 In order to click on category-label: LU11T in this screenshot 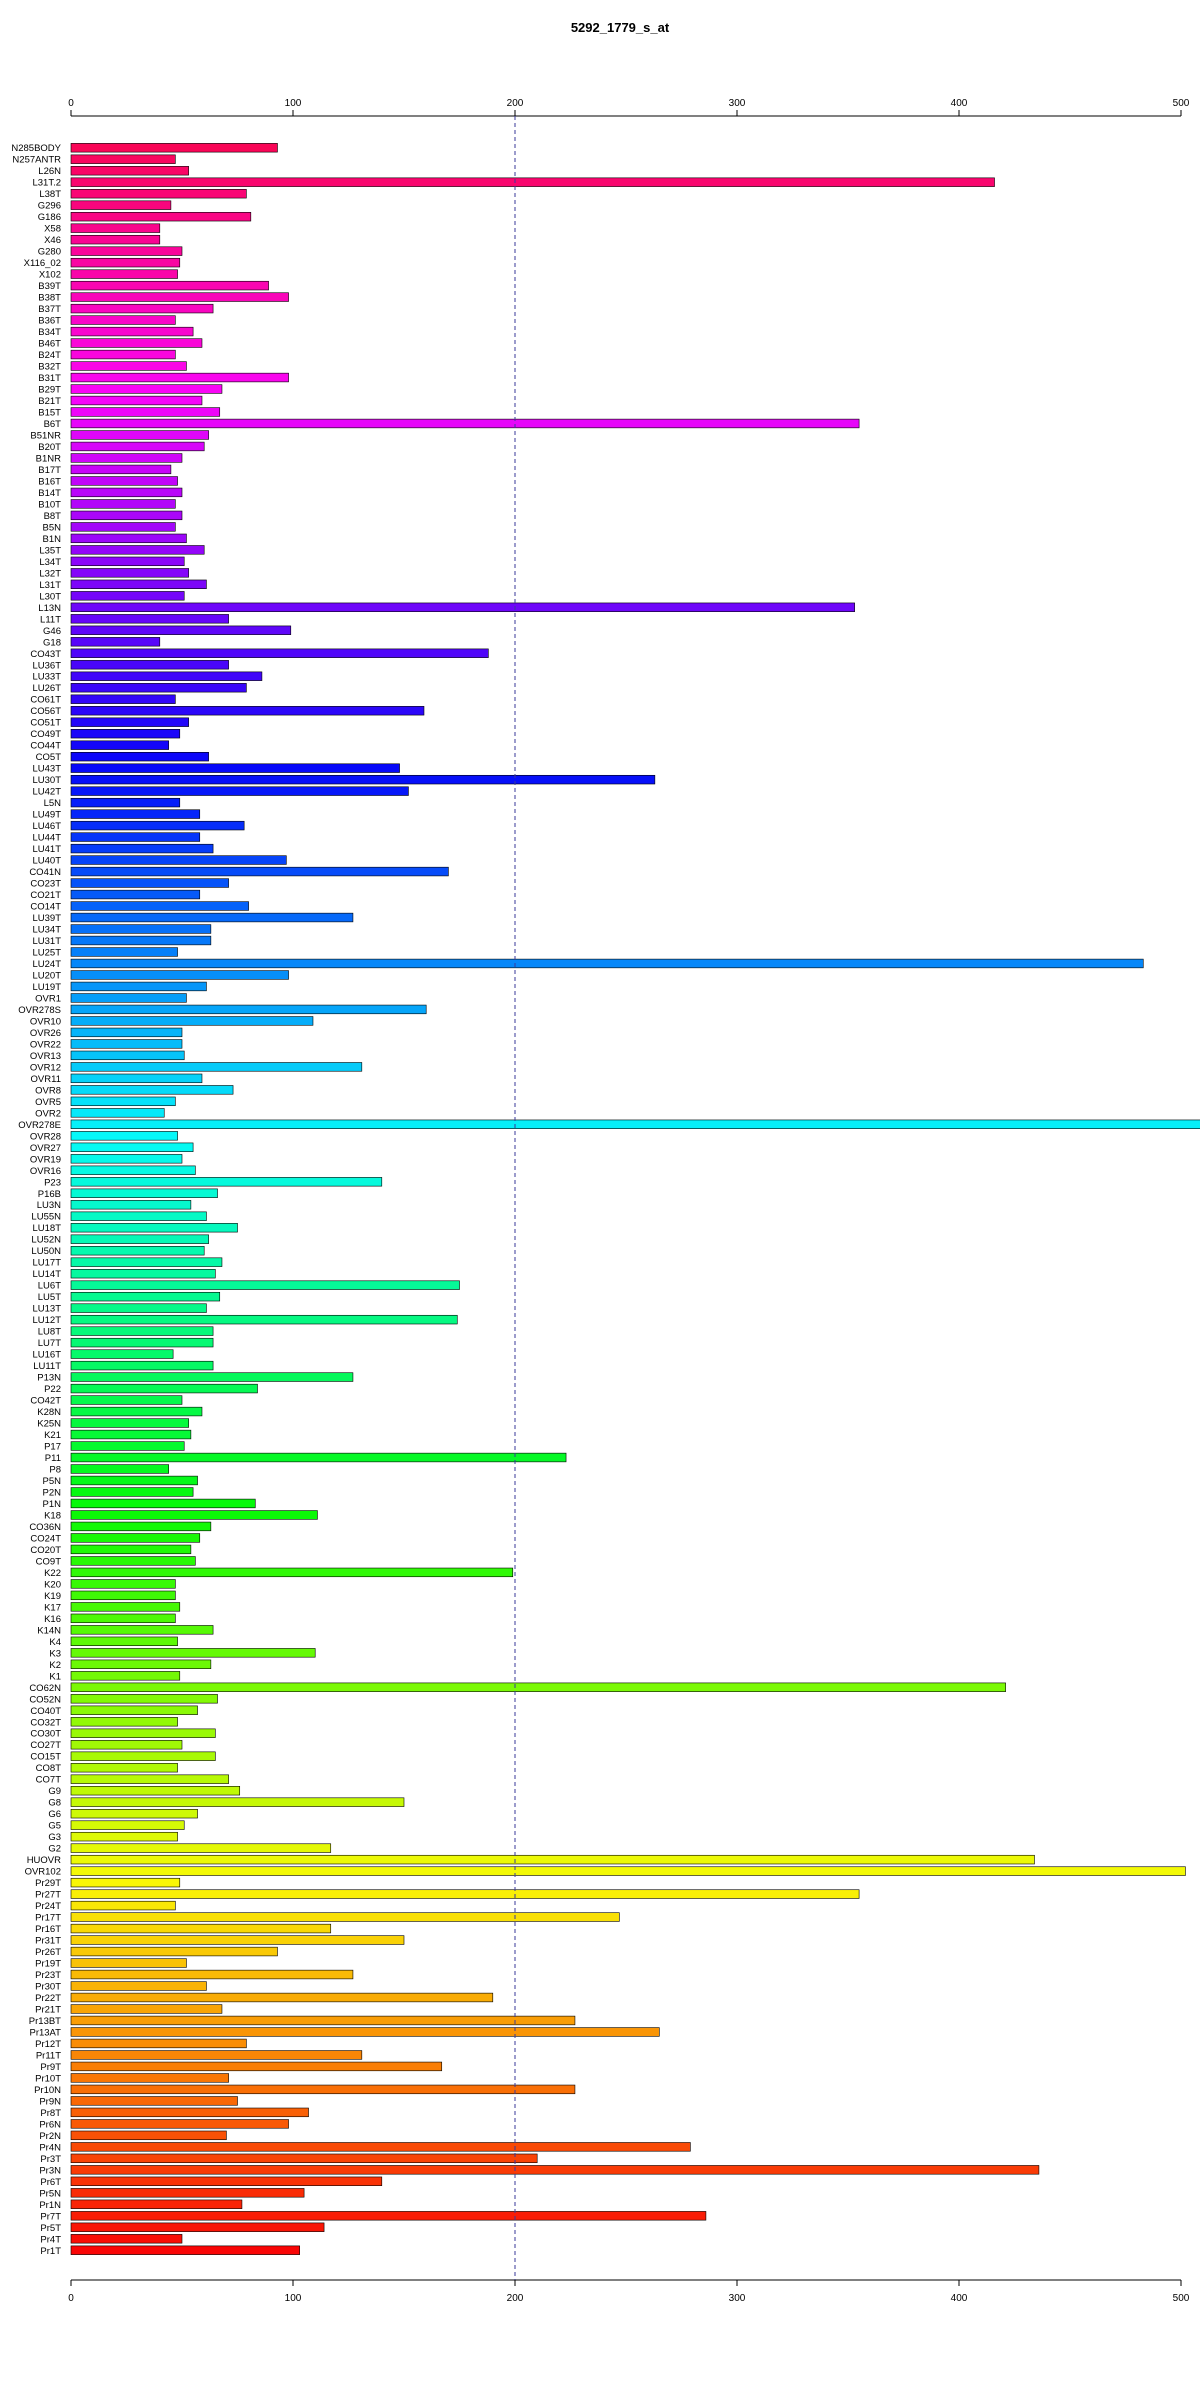, I will do `click(47, 1366)`.